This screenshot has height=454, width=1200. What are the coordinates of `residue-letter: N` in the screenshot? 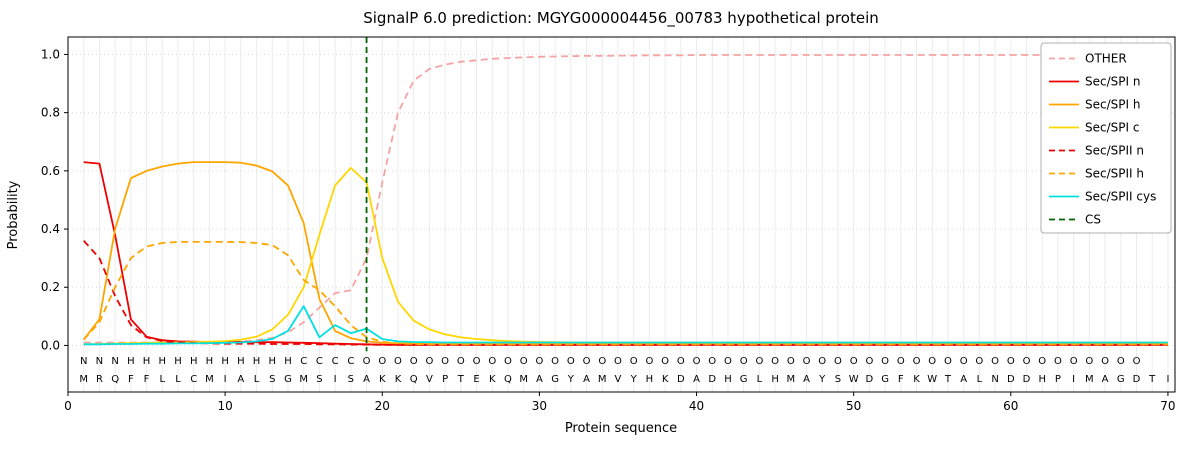 It's located at (994, 379).